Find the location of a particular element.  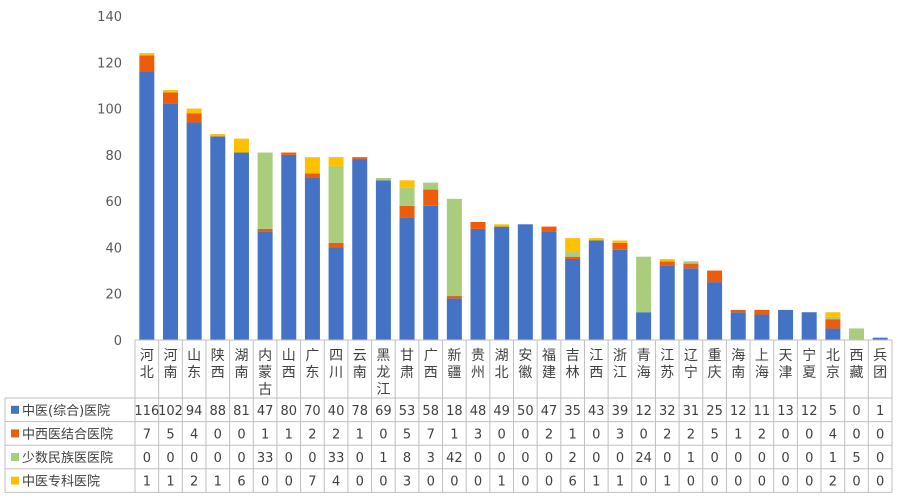

category-label: 辽宁 is located at coordinates (691, 364).